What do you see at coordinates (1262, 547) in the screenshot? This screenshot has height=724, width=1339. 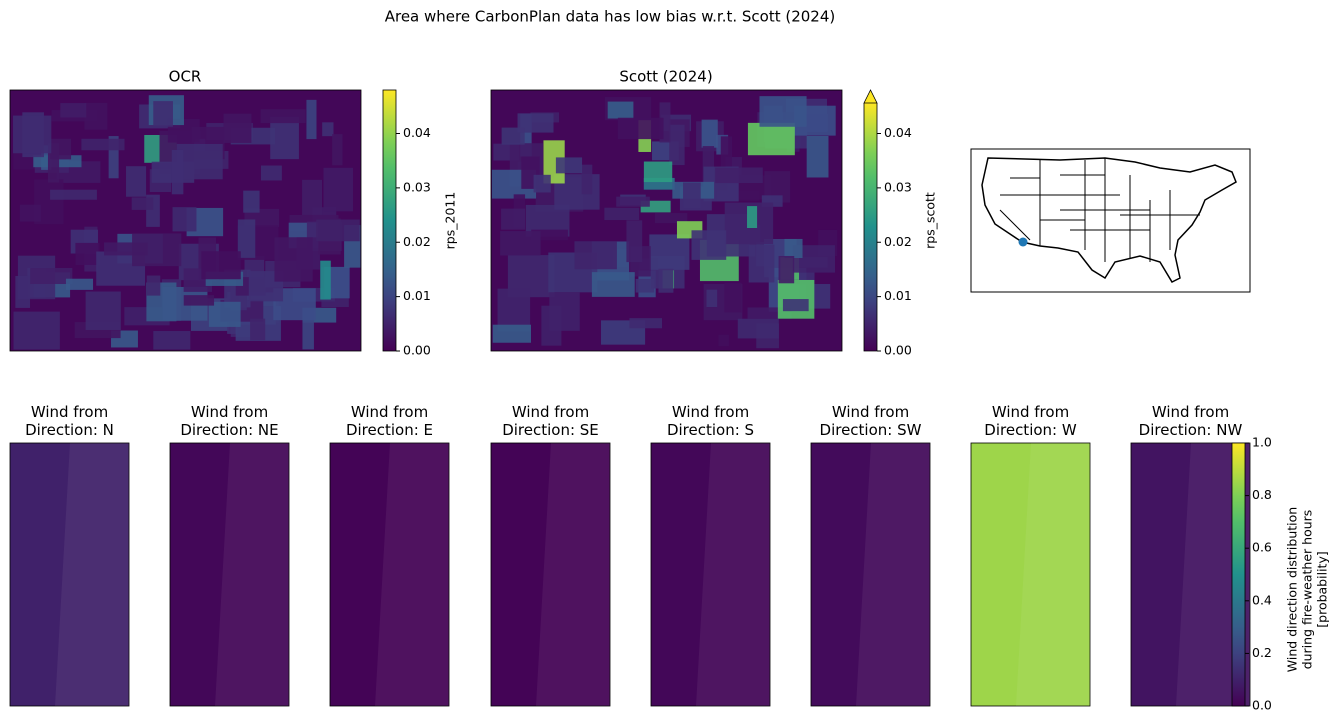 I see `tick-label: 0.6` at bounding box center [1262, 547].